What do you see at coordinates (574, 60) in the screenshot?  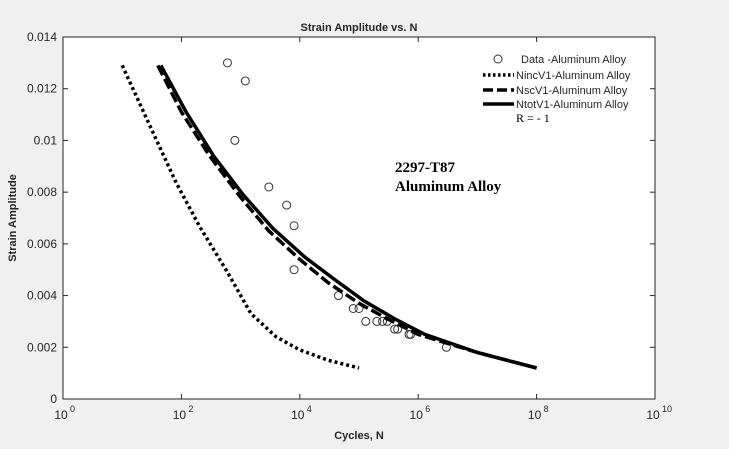 I see `legend-label-data: Data -Aluminum Alloy` at bounding box center [574, 60].